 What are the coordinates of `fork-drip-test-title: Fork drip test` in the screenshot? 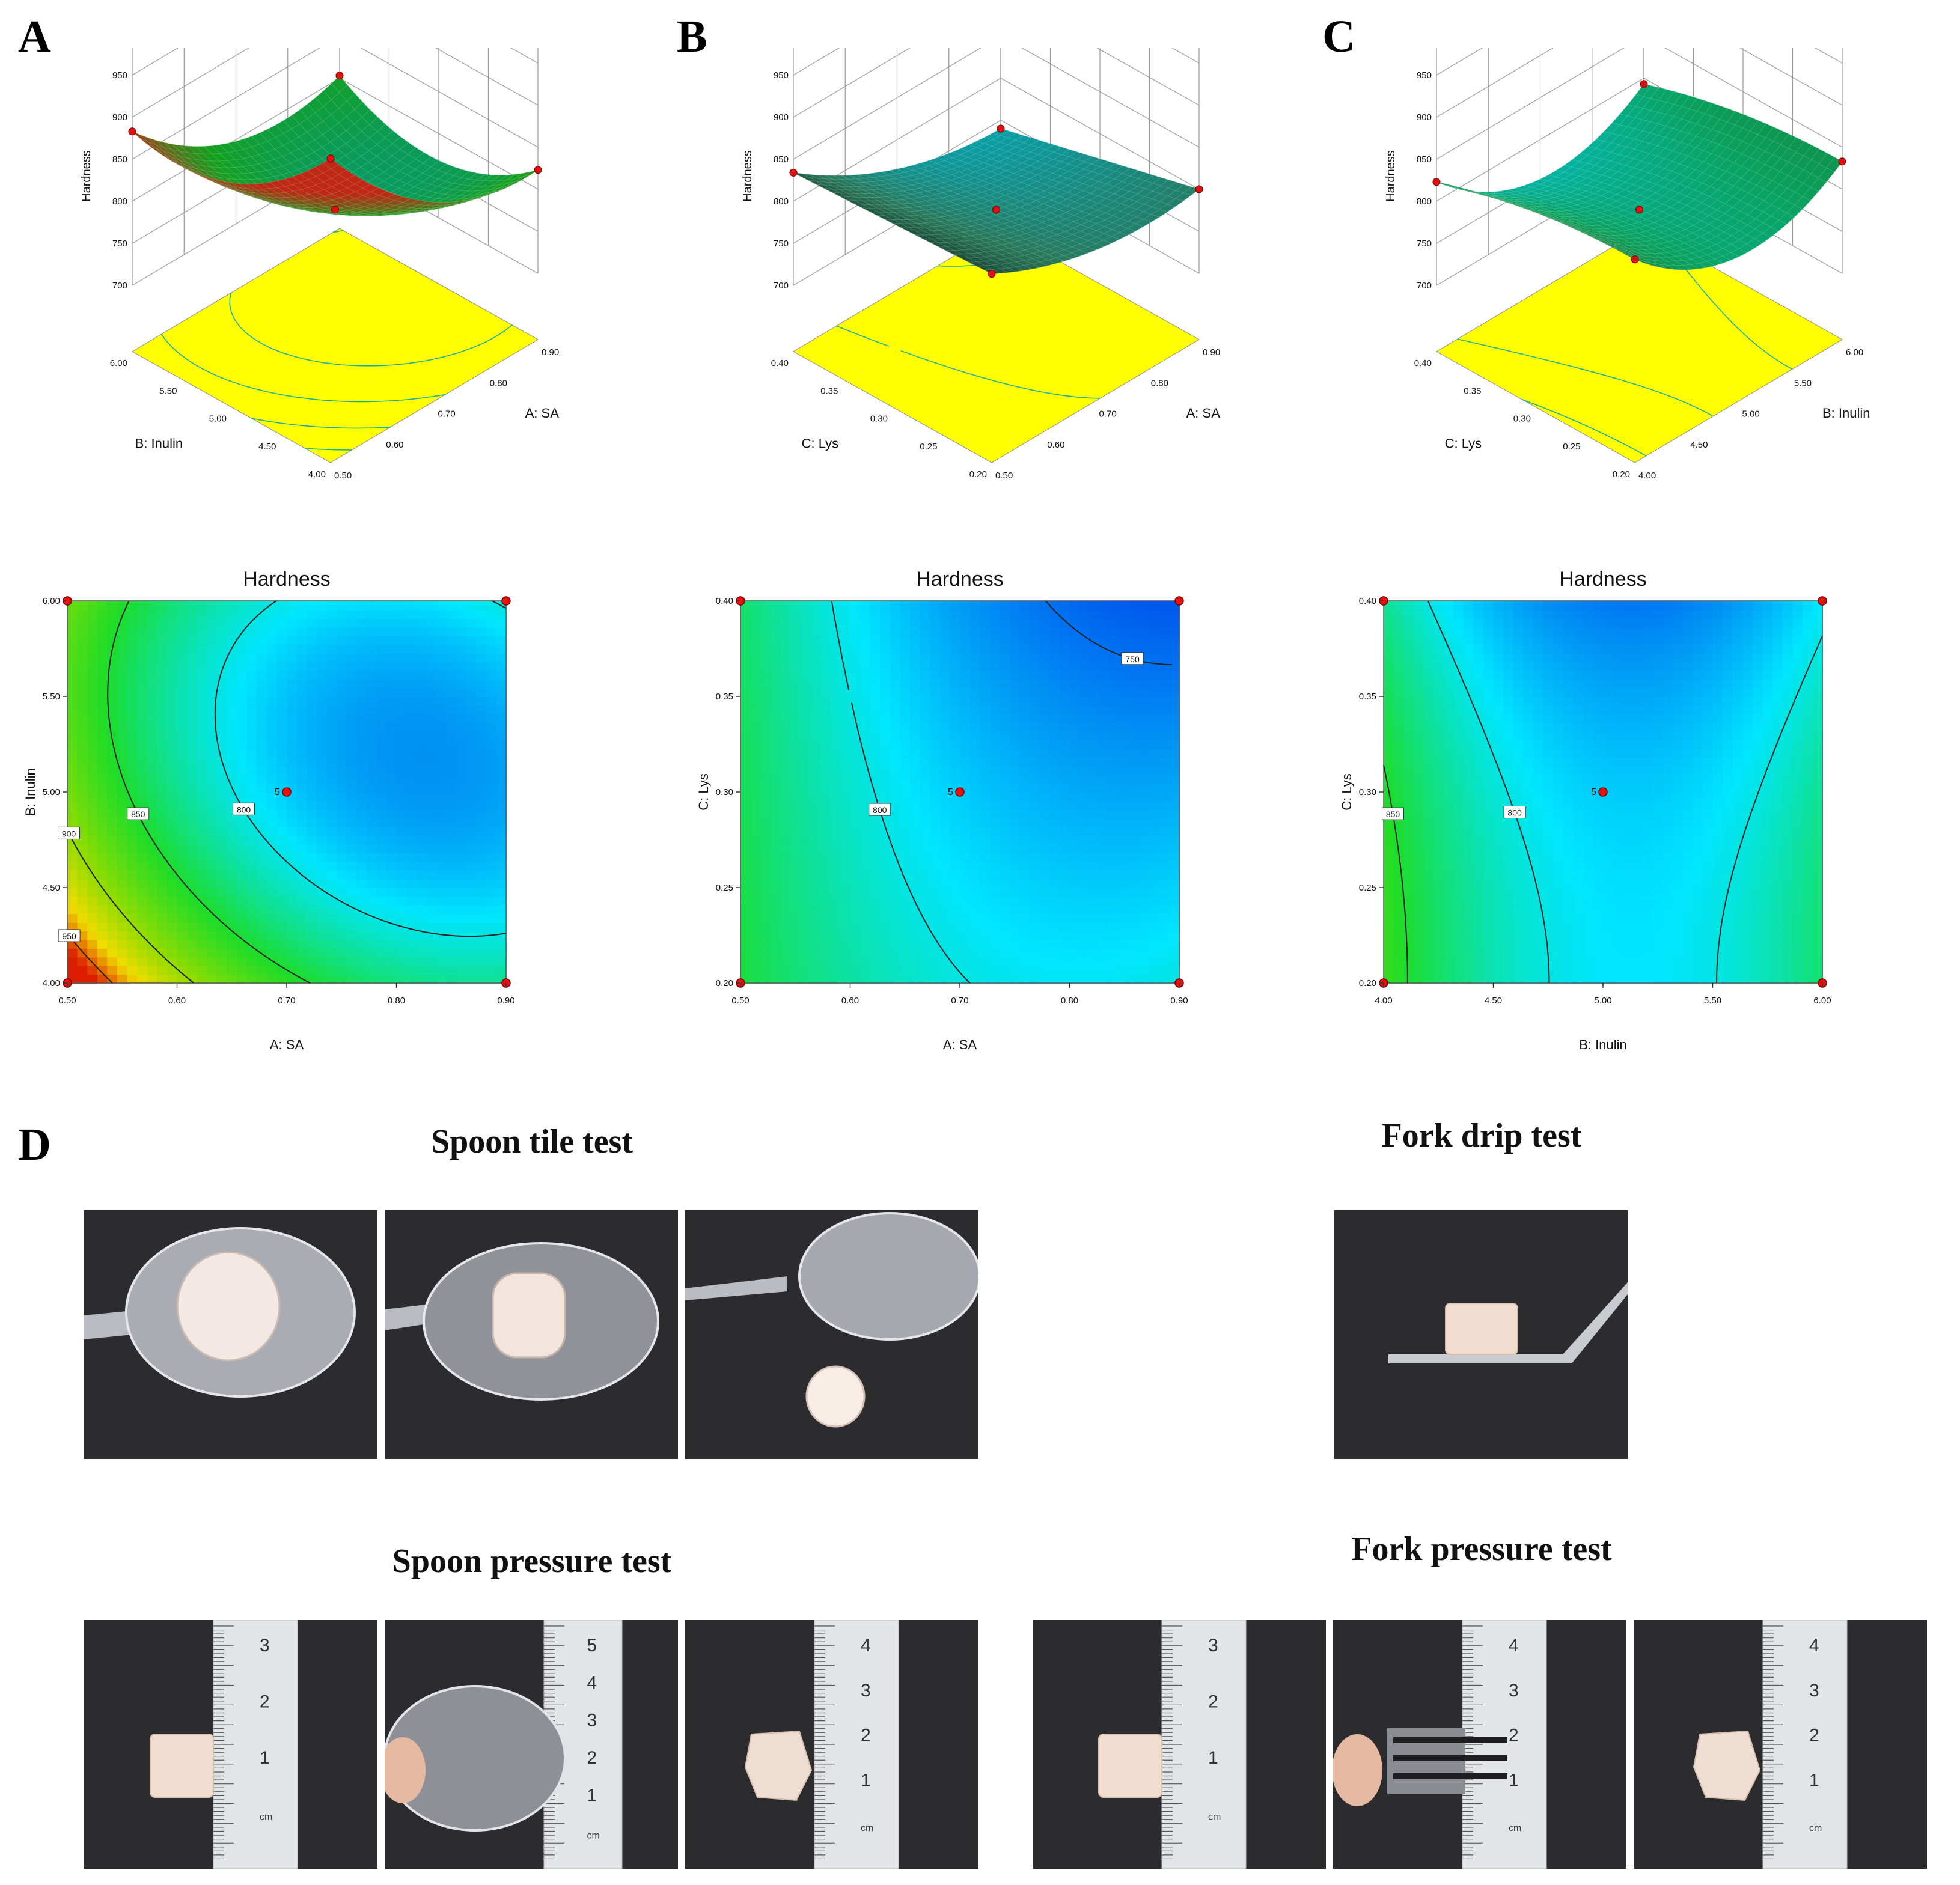 It's located at (1481, 1135).